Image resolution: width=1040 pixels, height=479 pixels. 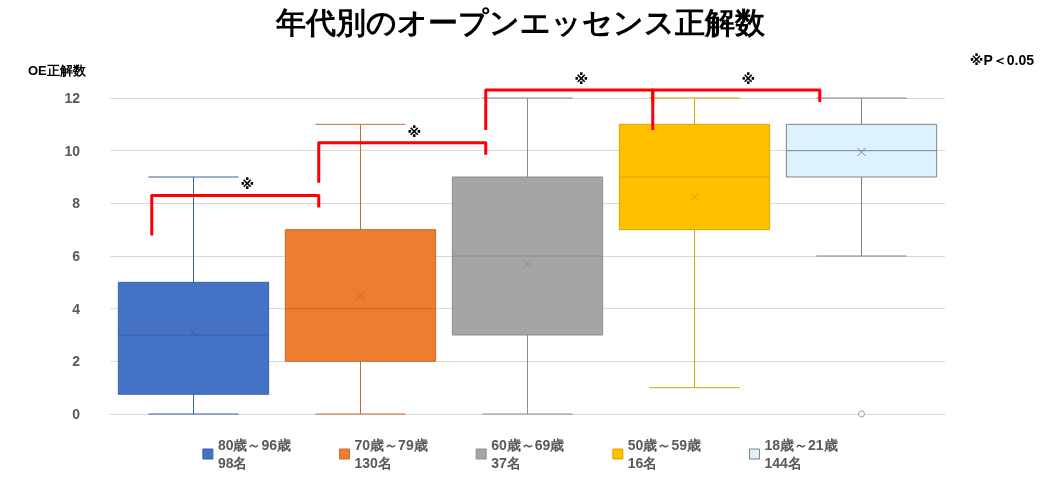 I want to click on y-tick-label: 2, so click(x=76, y=361).